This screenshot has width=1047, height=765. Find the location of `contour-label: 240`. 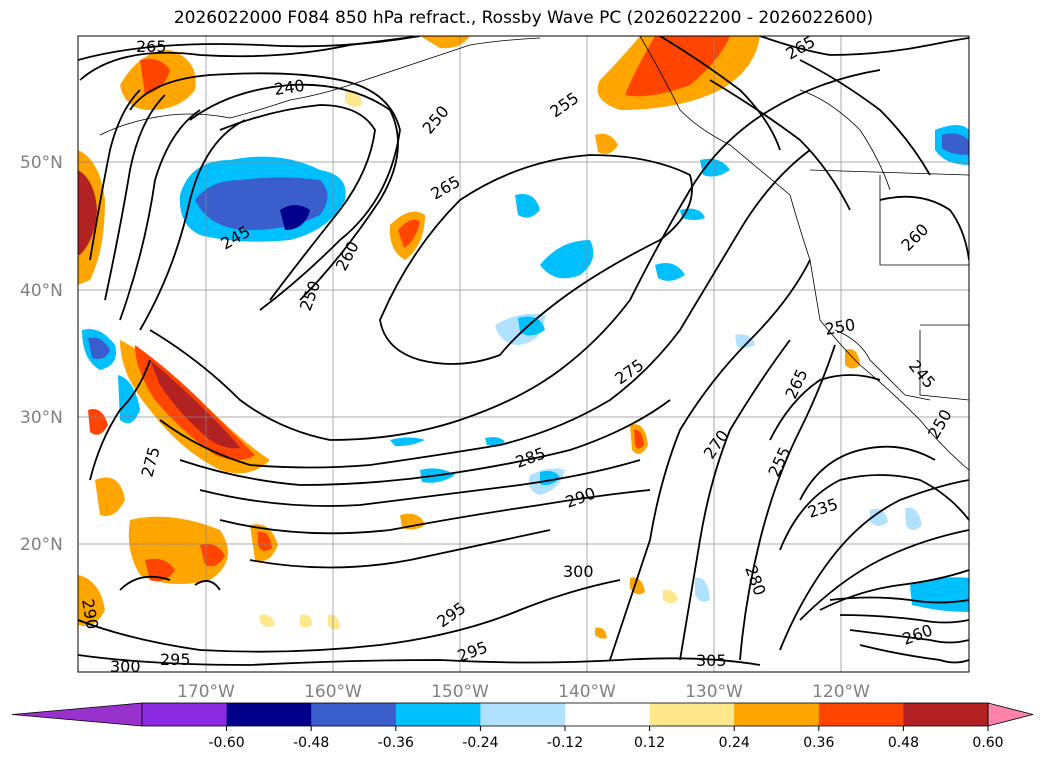

contour-label: 240 is located at coordinates (289, 87).